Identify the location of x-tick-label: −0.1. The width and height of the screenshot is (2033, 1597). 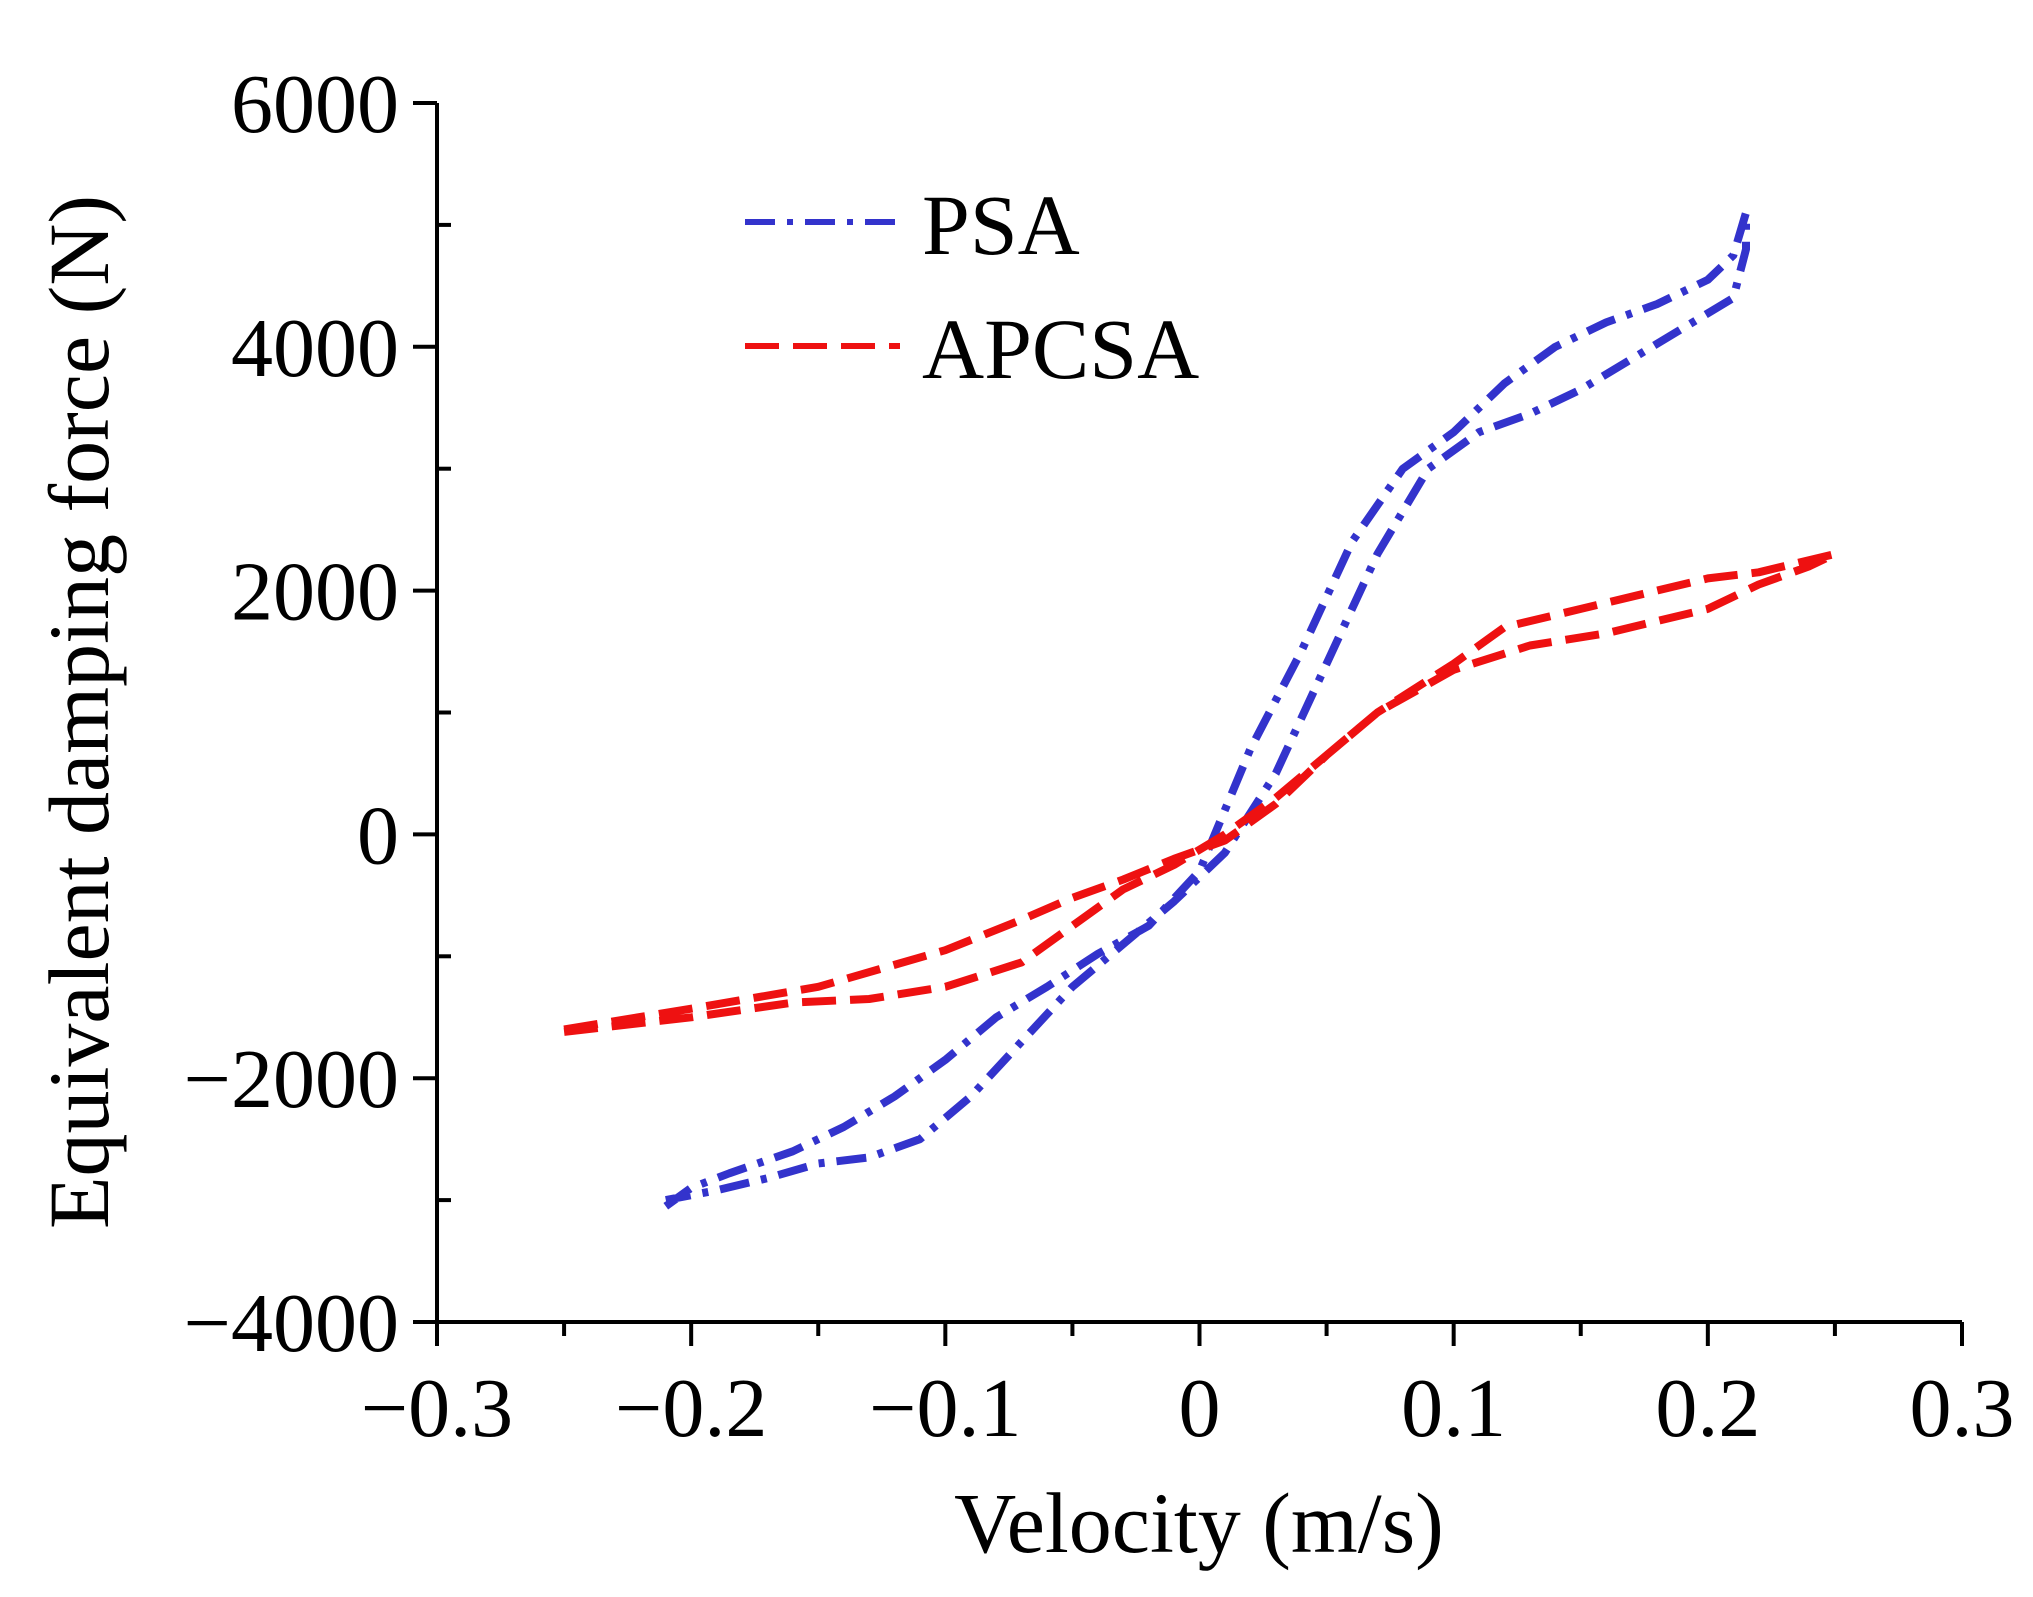
(945, 1408).